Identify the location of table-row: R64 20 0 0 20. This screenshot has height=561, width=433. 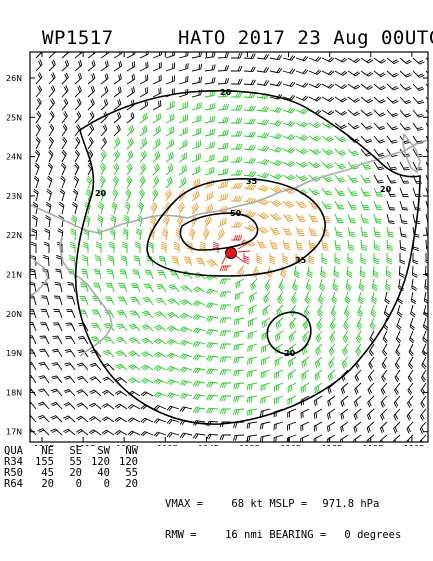
(71, 484).